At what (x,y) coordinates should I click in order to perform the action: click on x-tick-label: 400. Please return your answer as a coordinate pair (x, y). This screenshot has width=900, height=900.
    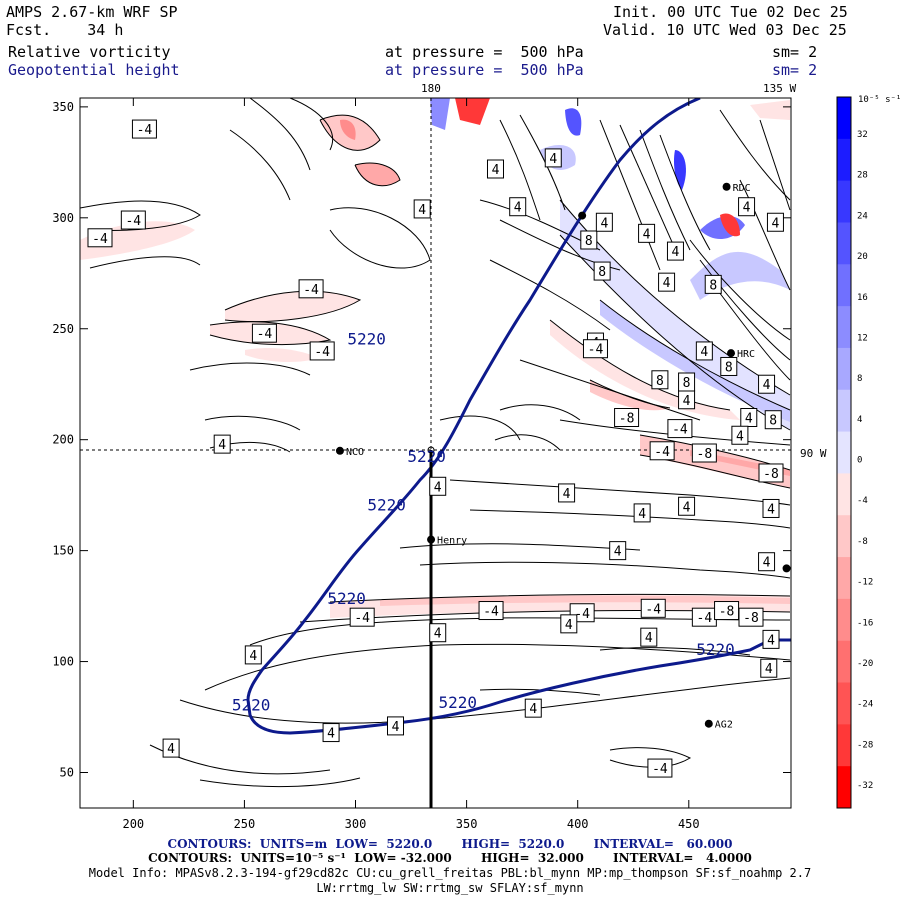
    Looking at the image, I should click on (578, 824).